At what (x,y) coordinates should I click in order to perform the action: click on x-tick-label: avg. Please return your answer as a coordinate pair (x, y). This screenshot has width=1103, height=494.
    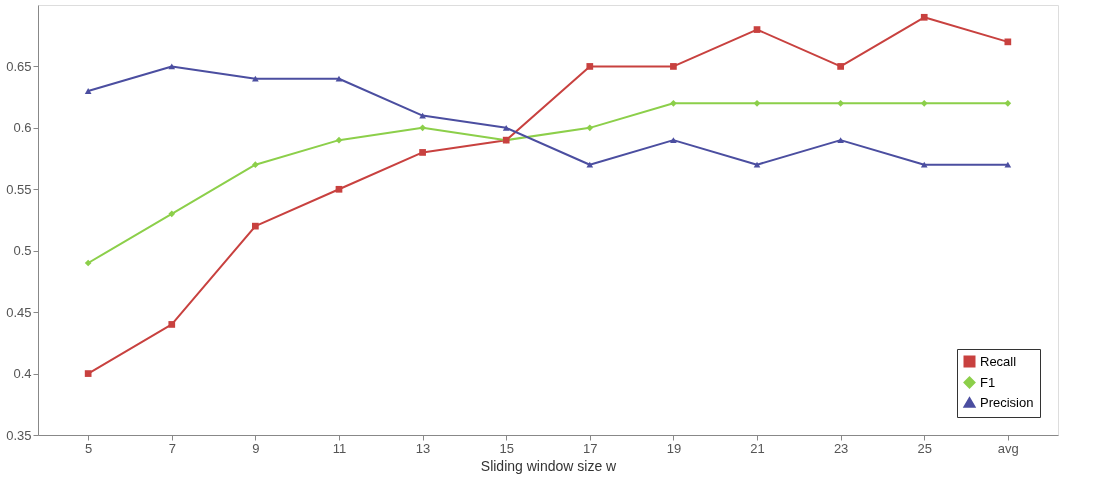
    Looking at the image, I should click on (1008, 448).